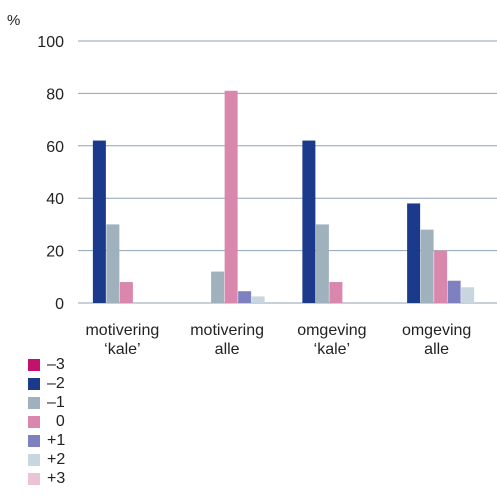 The image size is (497, 504). I want to click on legend-label: –2, so click(56, 383).